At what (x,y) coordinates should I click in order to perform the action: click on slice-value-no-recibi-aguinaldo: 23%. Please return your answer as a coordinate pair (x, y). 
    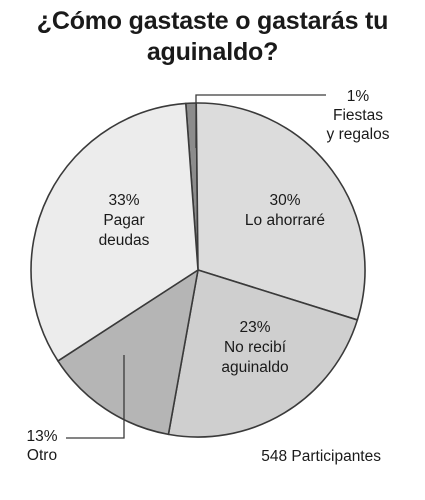
    Looking at the image, I should click on (254, 327).